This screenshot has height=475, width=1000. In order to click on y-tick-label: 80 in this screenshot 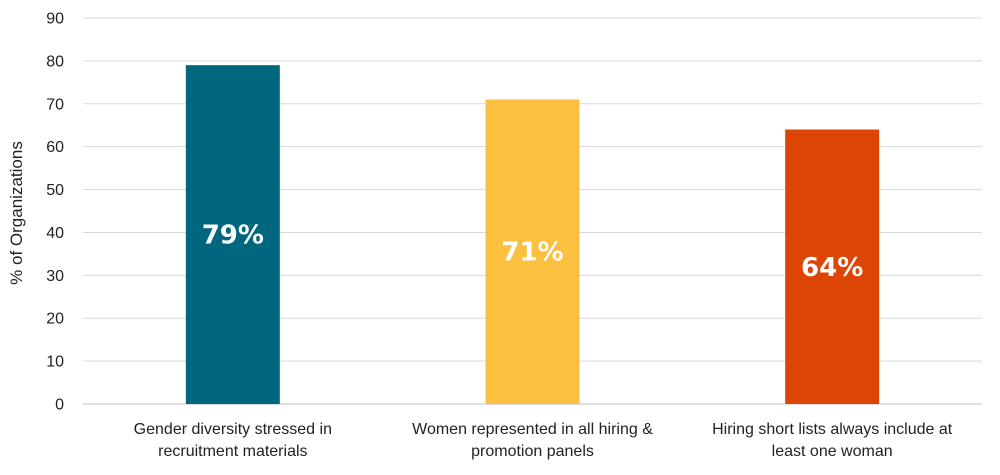, I will do `click(55, 61)`.